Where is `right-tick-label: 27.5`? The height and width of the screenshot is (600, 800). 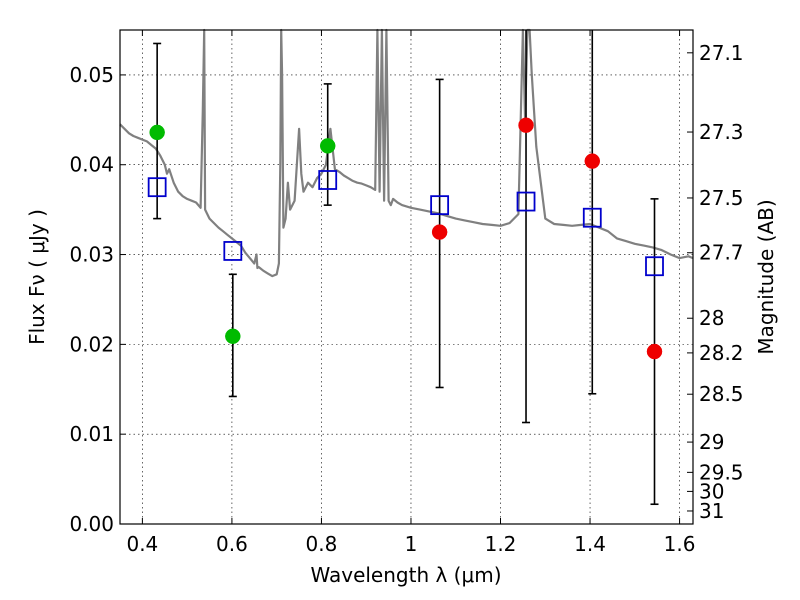
right-tick-label: 27.5 is located at coordinates (721, 198).